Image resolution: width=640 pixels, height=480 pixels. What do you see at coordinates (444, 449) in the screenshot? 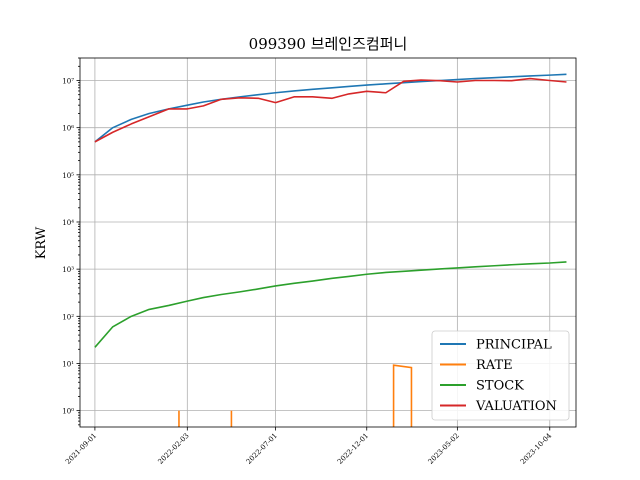
I see `x-tick-label: 2023-05-02` at bounding box center [444, 449].